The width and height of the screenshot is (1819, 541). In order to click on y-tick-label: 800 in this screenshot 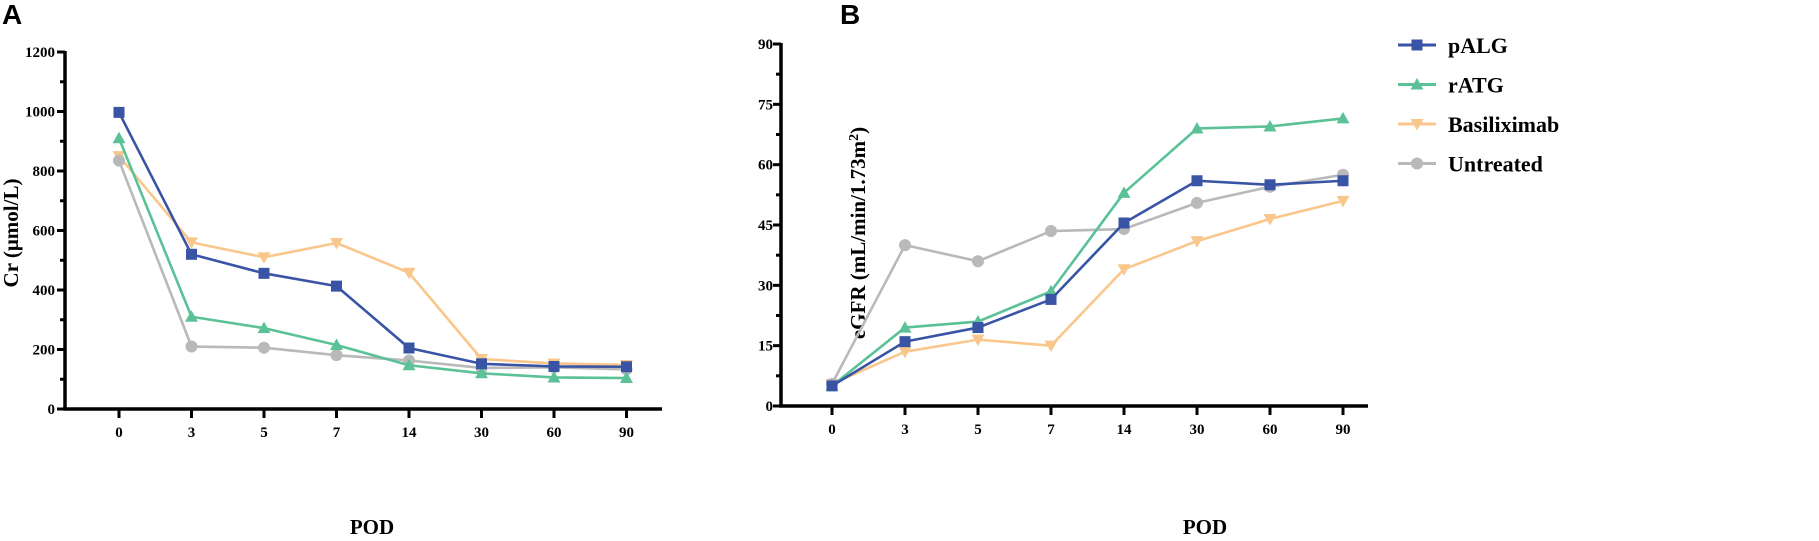, I will do `click(44, 172)`.